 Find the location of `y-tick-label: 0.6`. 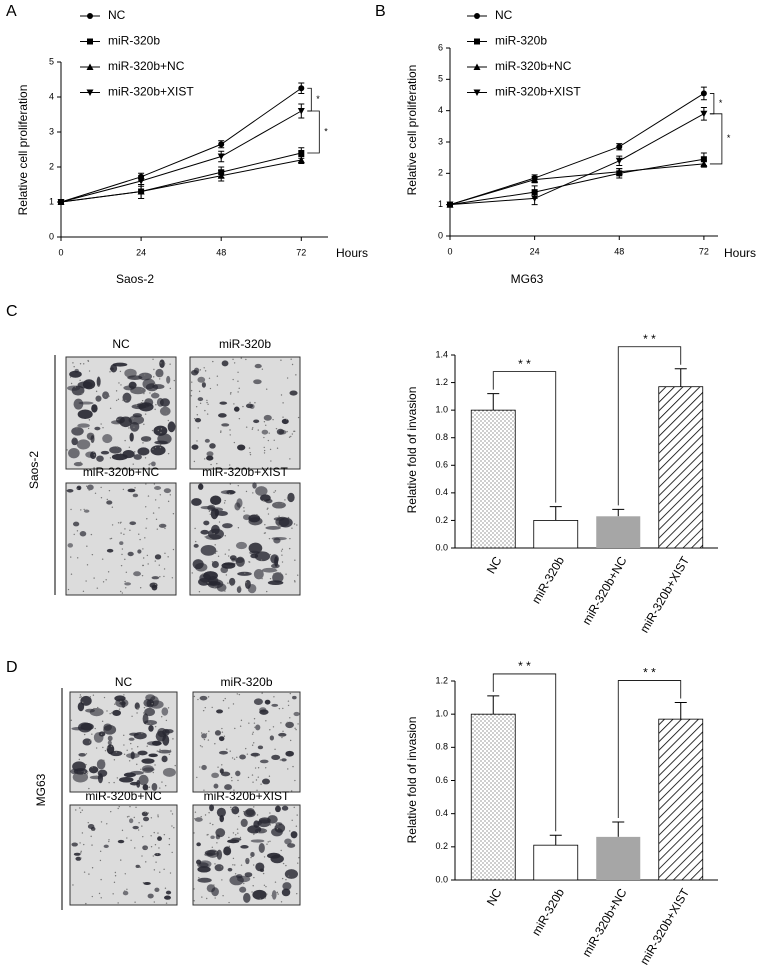

y-tick-label: 0.6 is located at coordinates (441, 780).